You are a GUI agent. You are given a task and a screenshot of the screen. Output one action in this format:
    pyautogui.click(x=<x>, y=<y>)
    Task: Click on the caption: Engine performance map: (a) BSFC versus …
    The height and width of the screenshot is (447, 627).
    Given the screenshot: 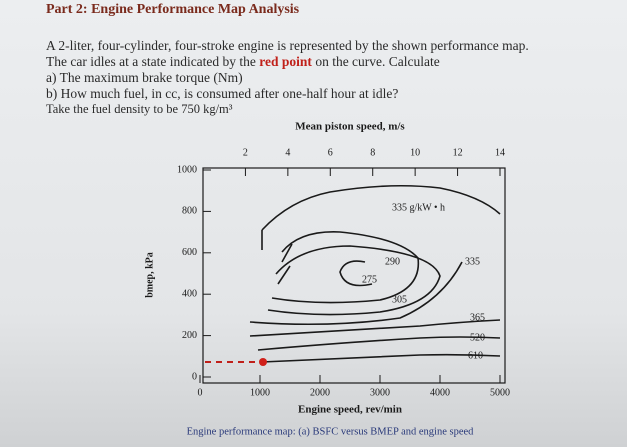 What is the action you would take?
    pyautogui.click(x=331, y=431)
    